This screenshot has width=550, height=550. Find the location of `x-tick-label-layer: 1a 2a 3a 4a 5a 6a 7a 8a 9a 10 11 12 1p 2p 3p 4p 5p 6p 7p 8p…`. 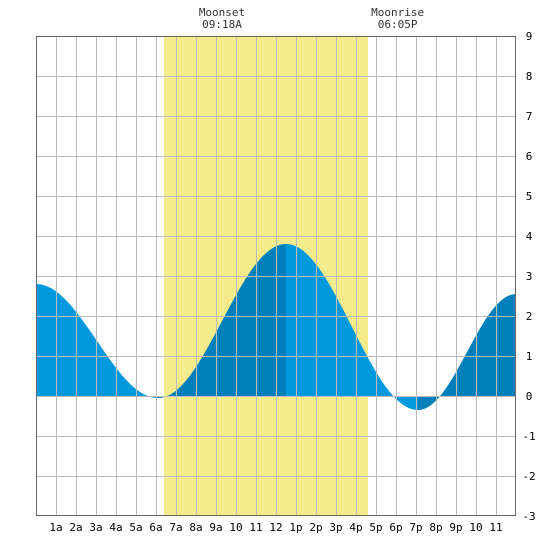

x-tick-label-layer: 1a 2a 3a 4a 5a 6a 7a 8a 9a 10 11 12 1p 2p 3p 4p 5p 6p 7p 8p… is located at coordinates (275, 527).